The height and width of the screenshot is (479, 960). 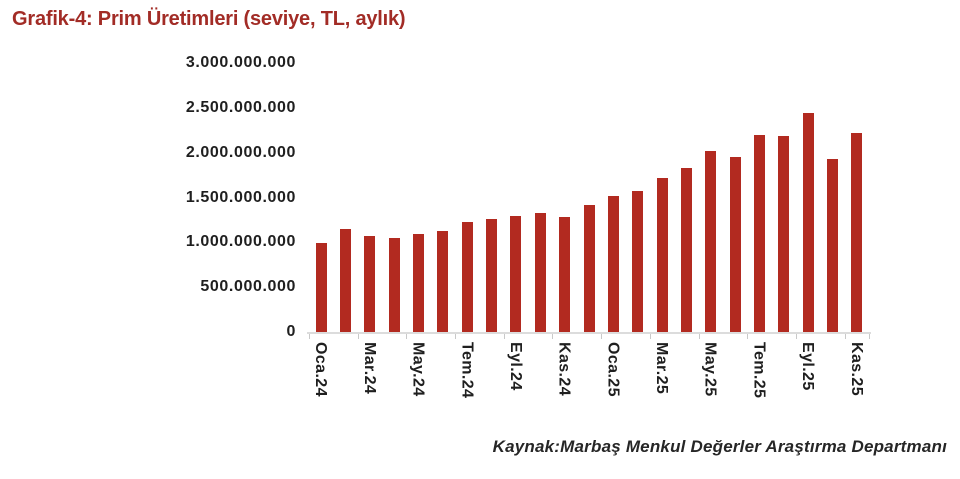 What do you see at coordinates (291, 331) in the screenshot?
I see `y-axis-tick-label: 0` at bounding box center [291, 331].